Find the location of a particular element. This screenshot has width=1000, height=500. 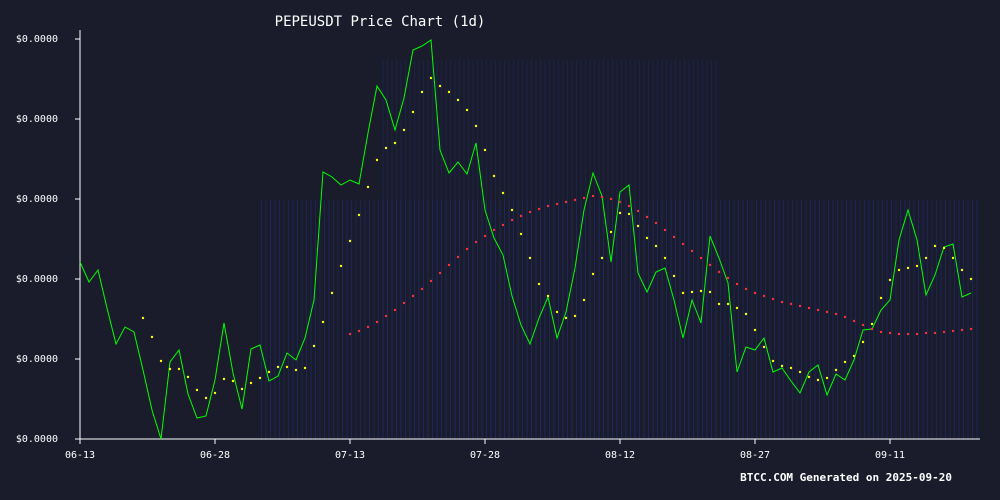

x-tick-label: 07-13 is located at coordinates (350, 455).